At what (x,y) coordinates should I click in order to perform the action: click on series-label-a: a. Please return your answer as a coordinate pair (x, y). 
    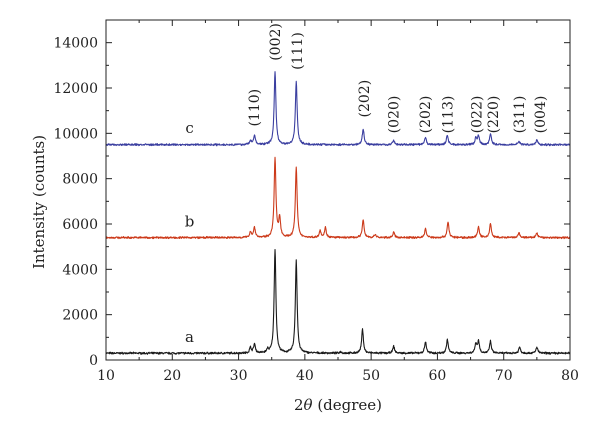
    Looking at the image, I should click on (189, 337).